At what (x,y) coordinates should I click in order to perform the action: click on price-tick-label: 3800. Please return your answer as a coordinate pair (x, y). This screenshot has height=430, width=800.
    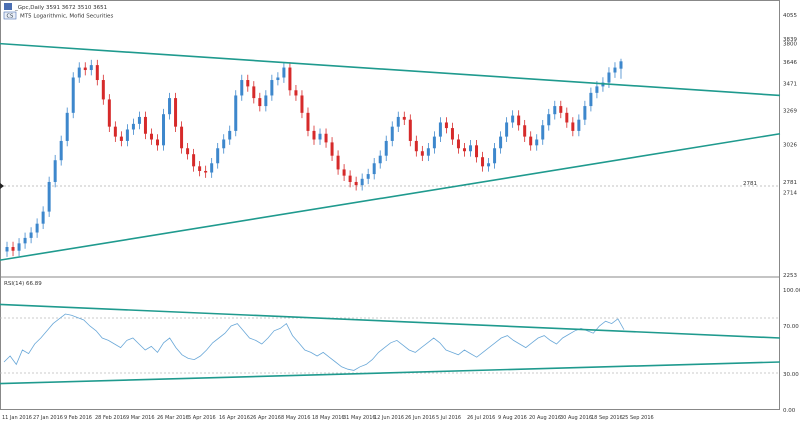
    Looking at the image, I should click on (790, 45).